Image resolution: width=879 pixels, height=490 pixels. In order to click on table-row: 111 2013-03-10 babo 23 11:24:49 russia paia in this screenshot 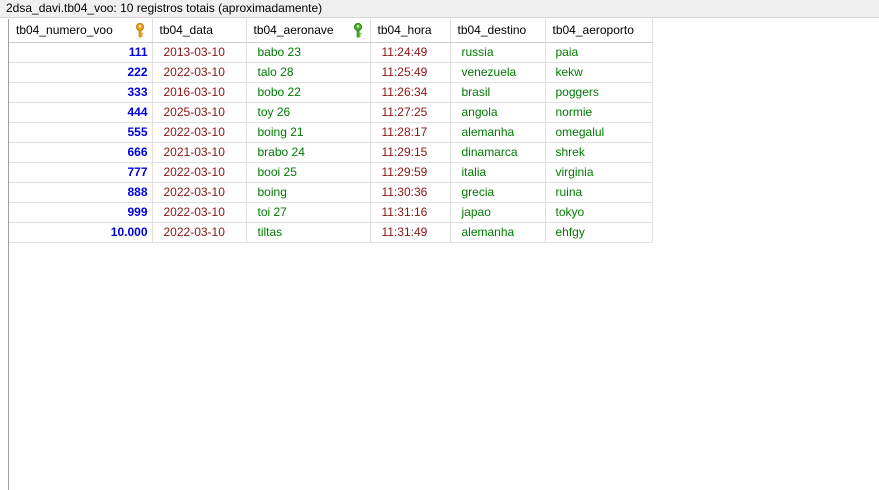, I will do `click(331, 52)`.